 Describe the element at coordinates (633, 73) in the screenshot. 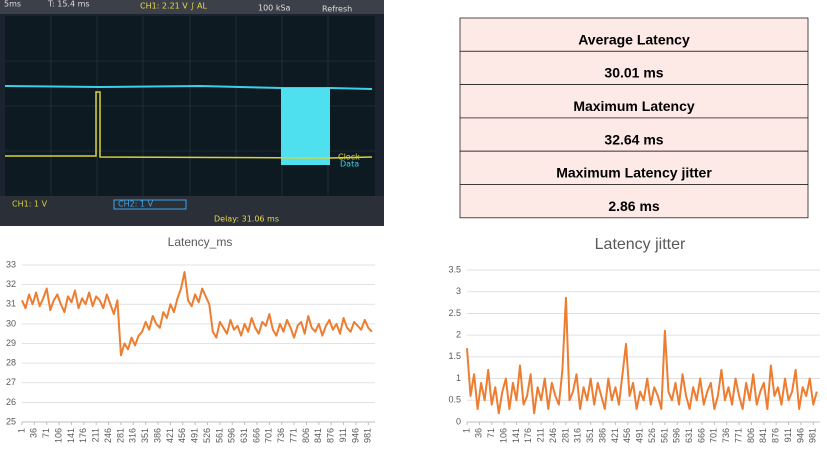

I see `table-cell-text: 30.01 ms` at that location.